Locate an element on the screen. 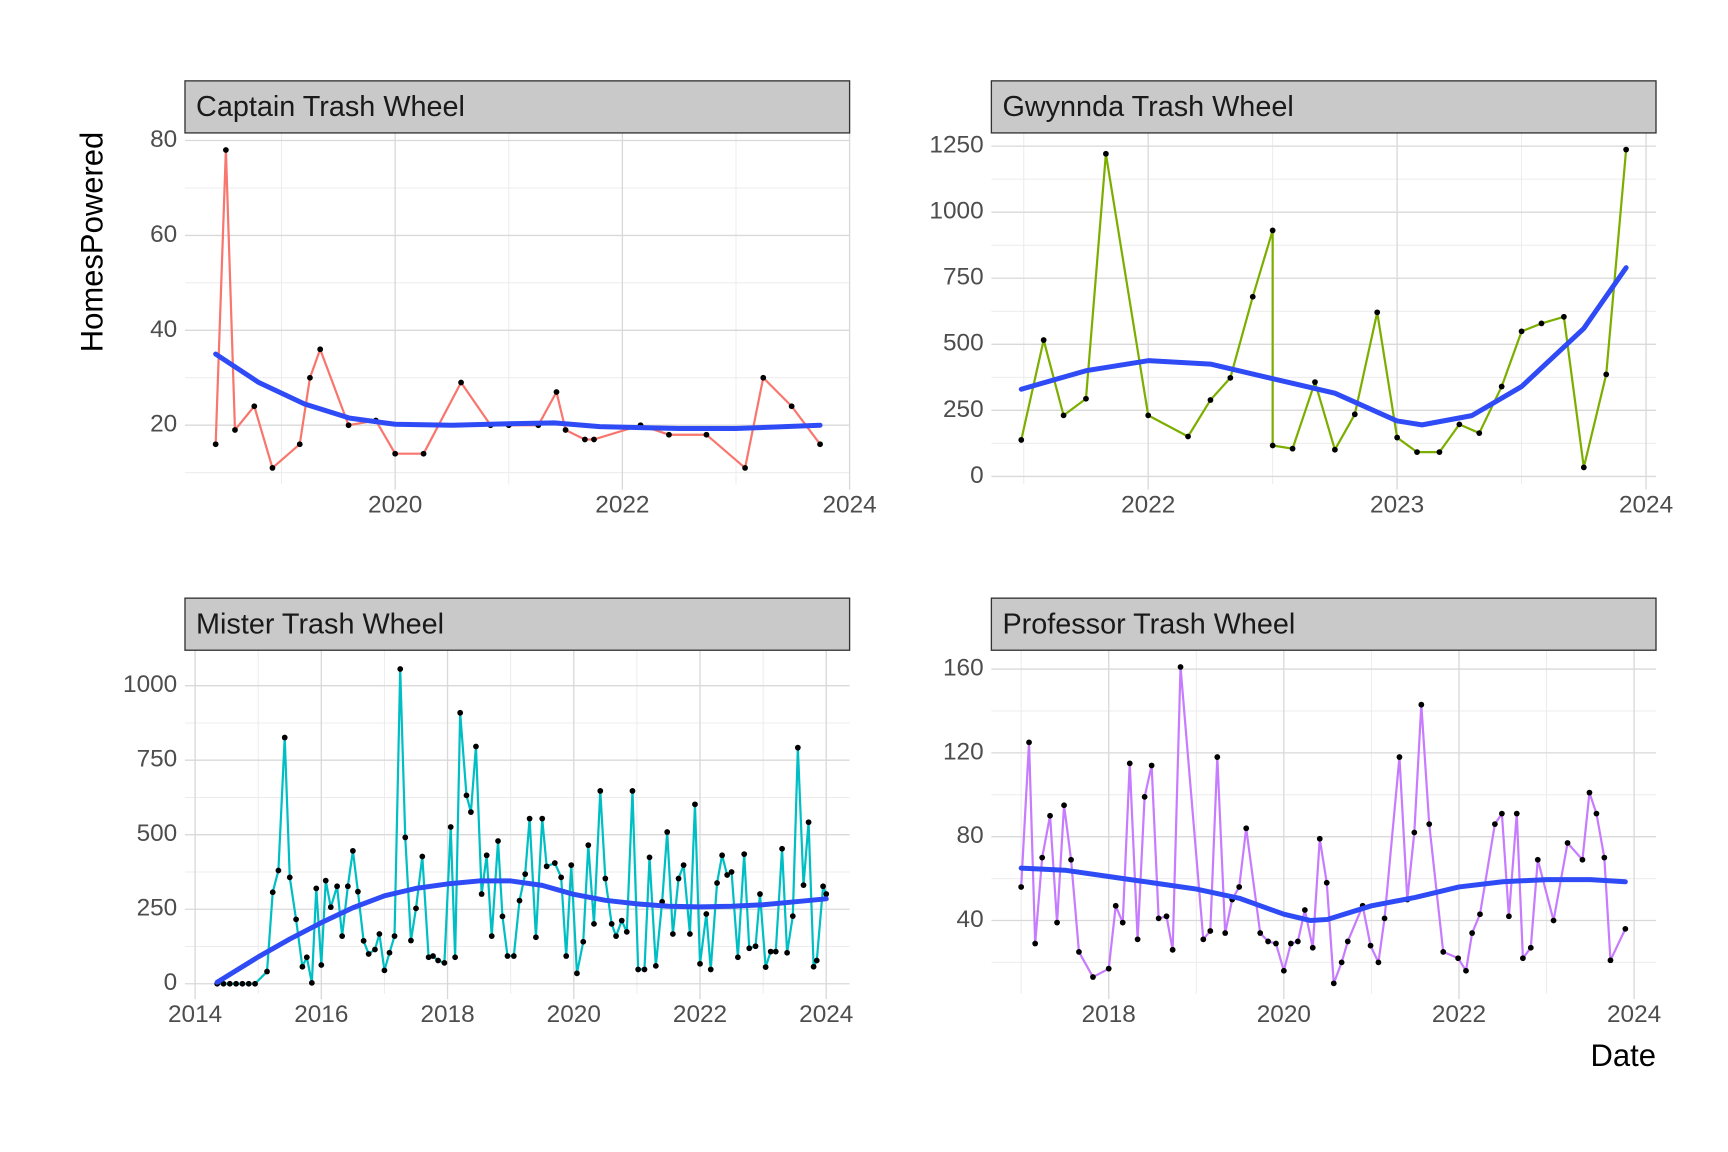  trend-line is located at coordinates (521, 931).